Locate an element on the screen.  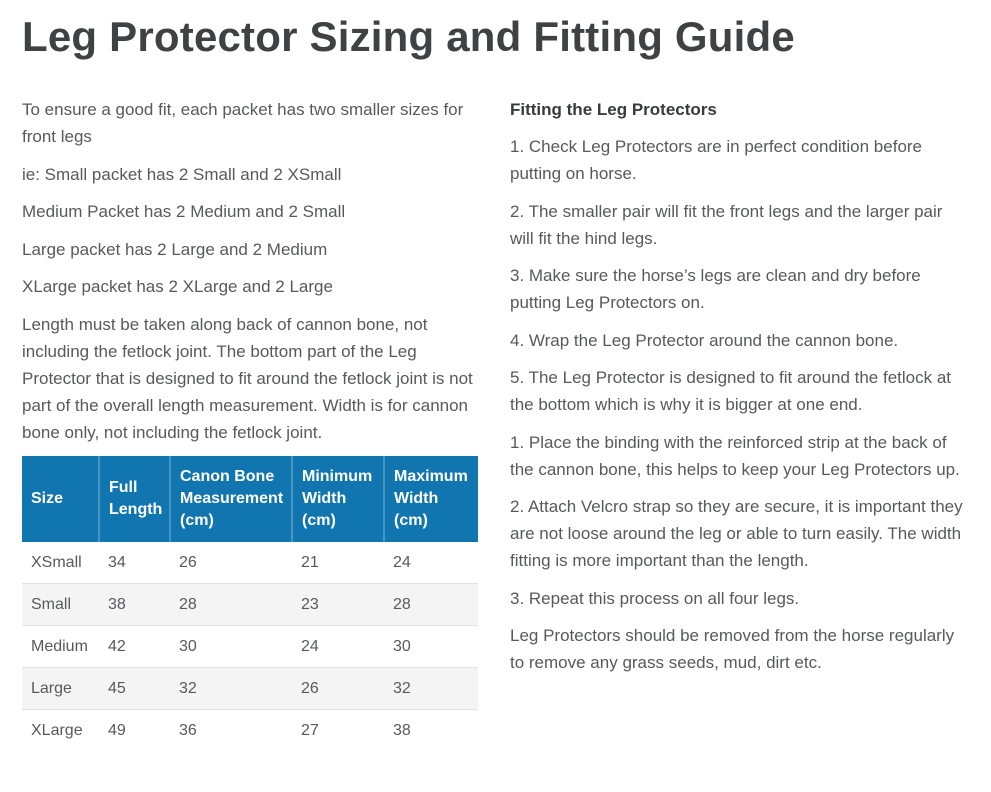
column-header: Canon Bone Measurement (cm) is located at coordinates (230, 499).